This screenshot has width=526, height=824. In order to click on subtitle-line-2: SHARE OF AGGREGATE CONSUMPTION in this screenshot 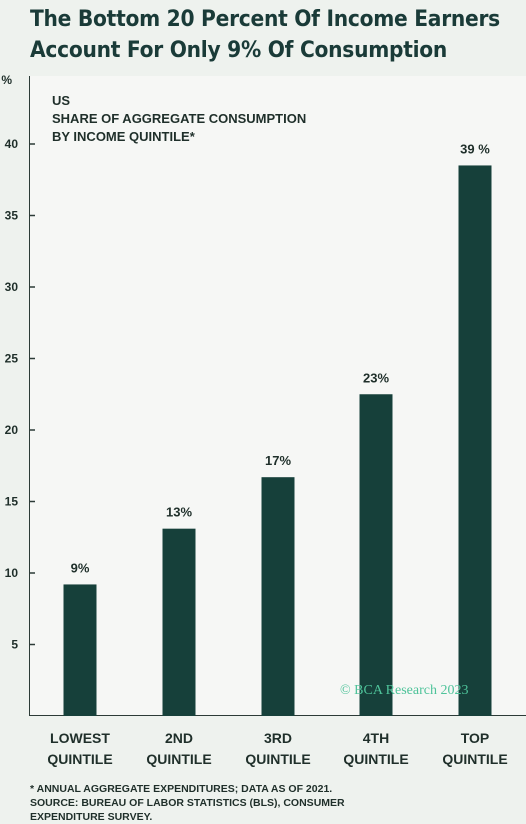, I will do `click(179, 118)`.